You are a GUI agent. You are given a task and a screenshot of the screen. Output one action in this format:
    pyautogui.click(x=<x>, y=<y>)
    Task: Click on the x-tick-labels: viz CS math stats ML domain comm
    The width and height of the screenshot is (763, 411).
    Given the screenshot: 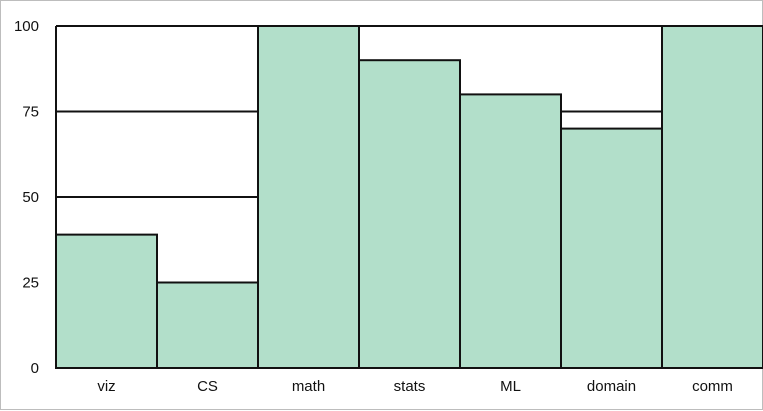 What is the action you would take?
    pyautogui.click(x=415, y=386)
    